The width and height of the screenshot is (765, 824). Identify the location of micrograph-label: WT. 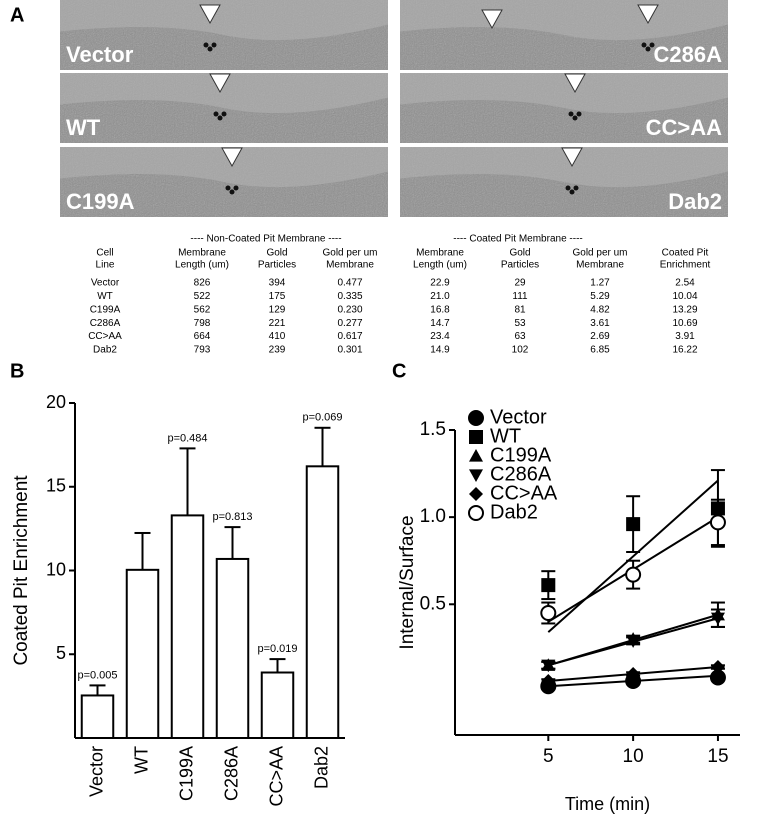
(83, 127).